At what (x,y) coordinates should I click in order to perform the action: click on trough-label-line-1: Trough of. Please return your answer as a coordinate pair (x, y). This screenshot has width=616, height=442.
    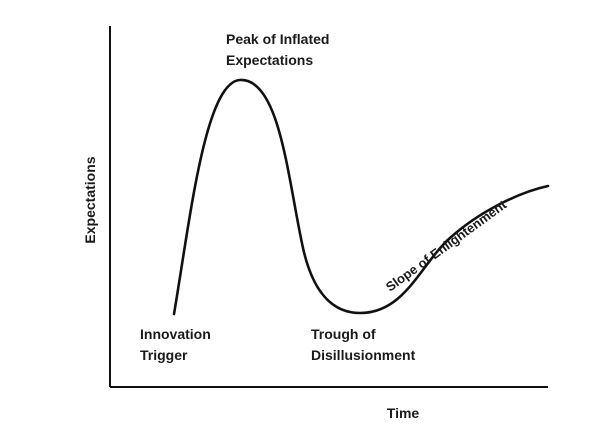
    Looking at the image, I should click on (343, 334).